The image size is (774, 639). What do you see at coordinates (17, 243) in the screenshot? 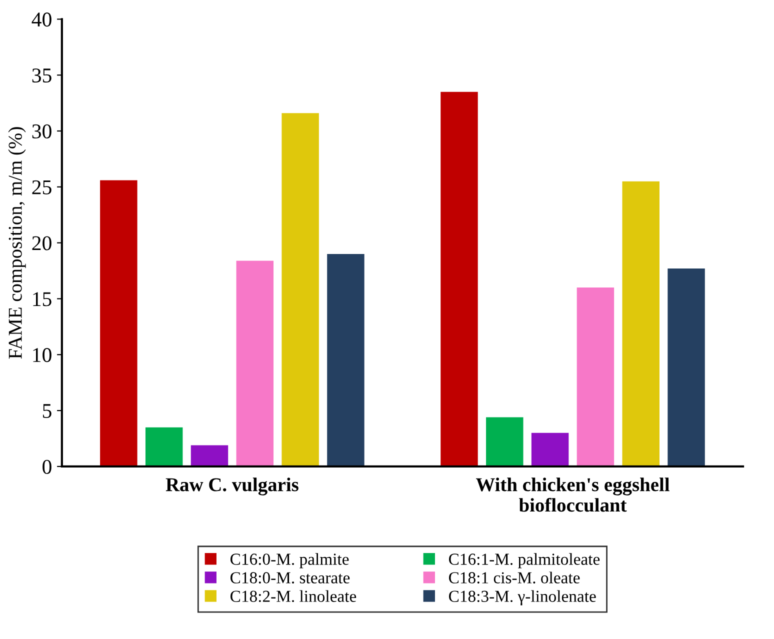
I see `y-axis-title: FAME composition, m/m (%)` at bounding box center [17, 243].